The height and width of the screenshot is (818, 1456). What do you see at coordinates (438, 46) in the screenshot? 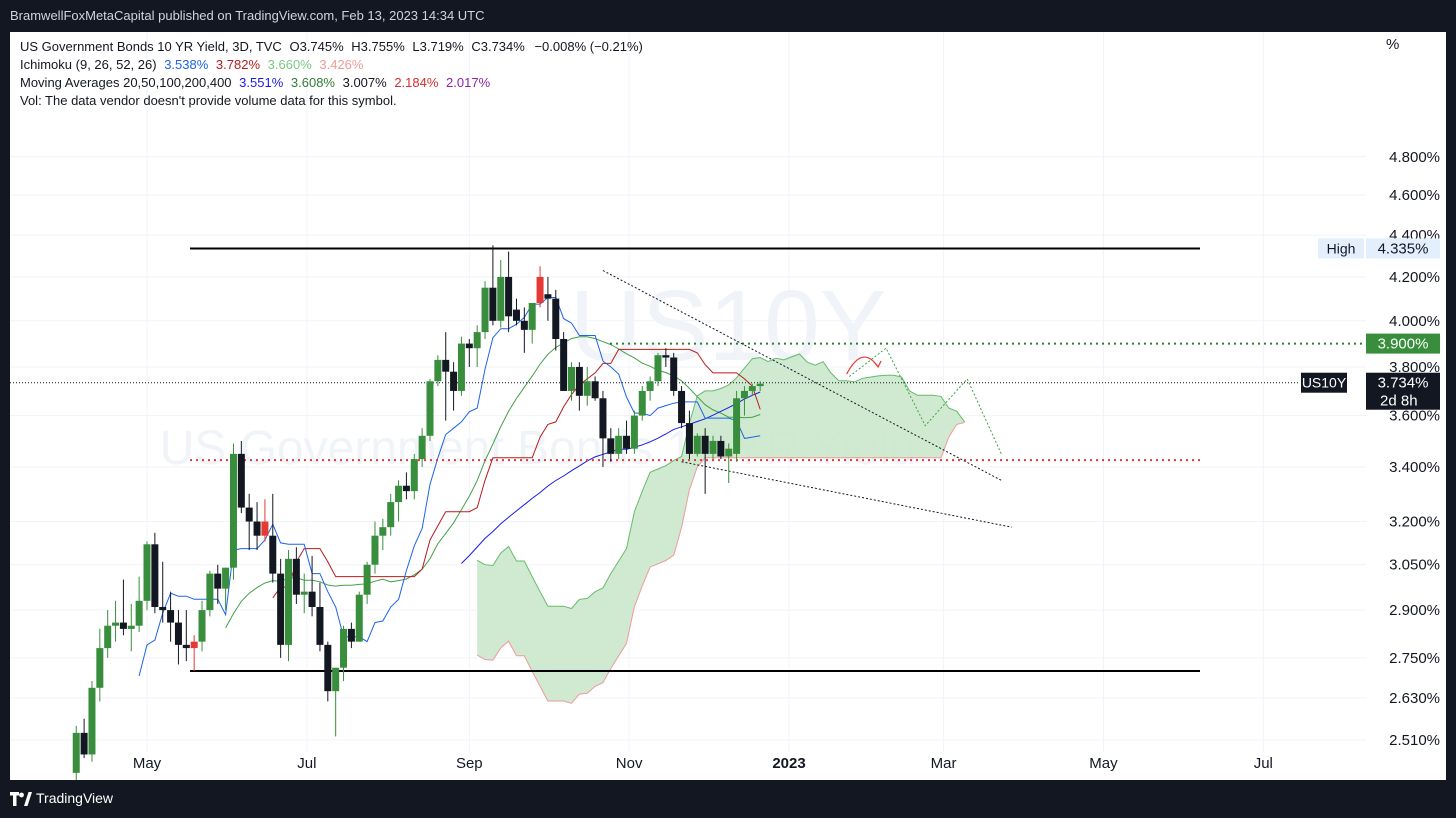
I see `legend-low: L3.719%` at bounding box center [438, 46].